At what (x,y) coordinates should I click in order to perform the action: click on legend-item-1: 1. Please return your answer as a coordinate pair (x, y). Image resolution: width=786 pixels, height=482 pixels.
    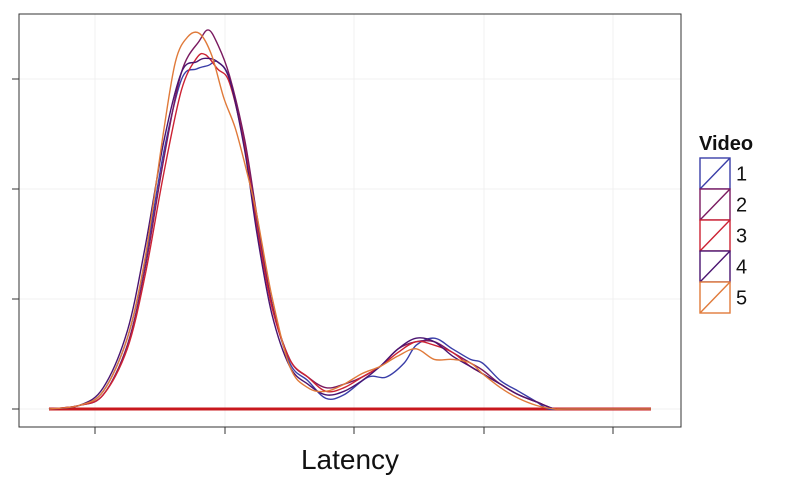
    Looking at the image, I should click on (723, 173).